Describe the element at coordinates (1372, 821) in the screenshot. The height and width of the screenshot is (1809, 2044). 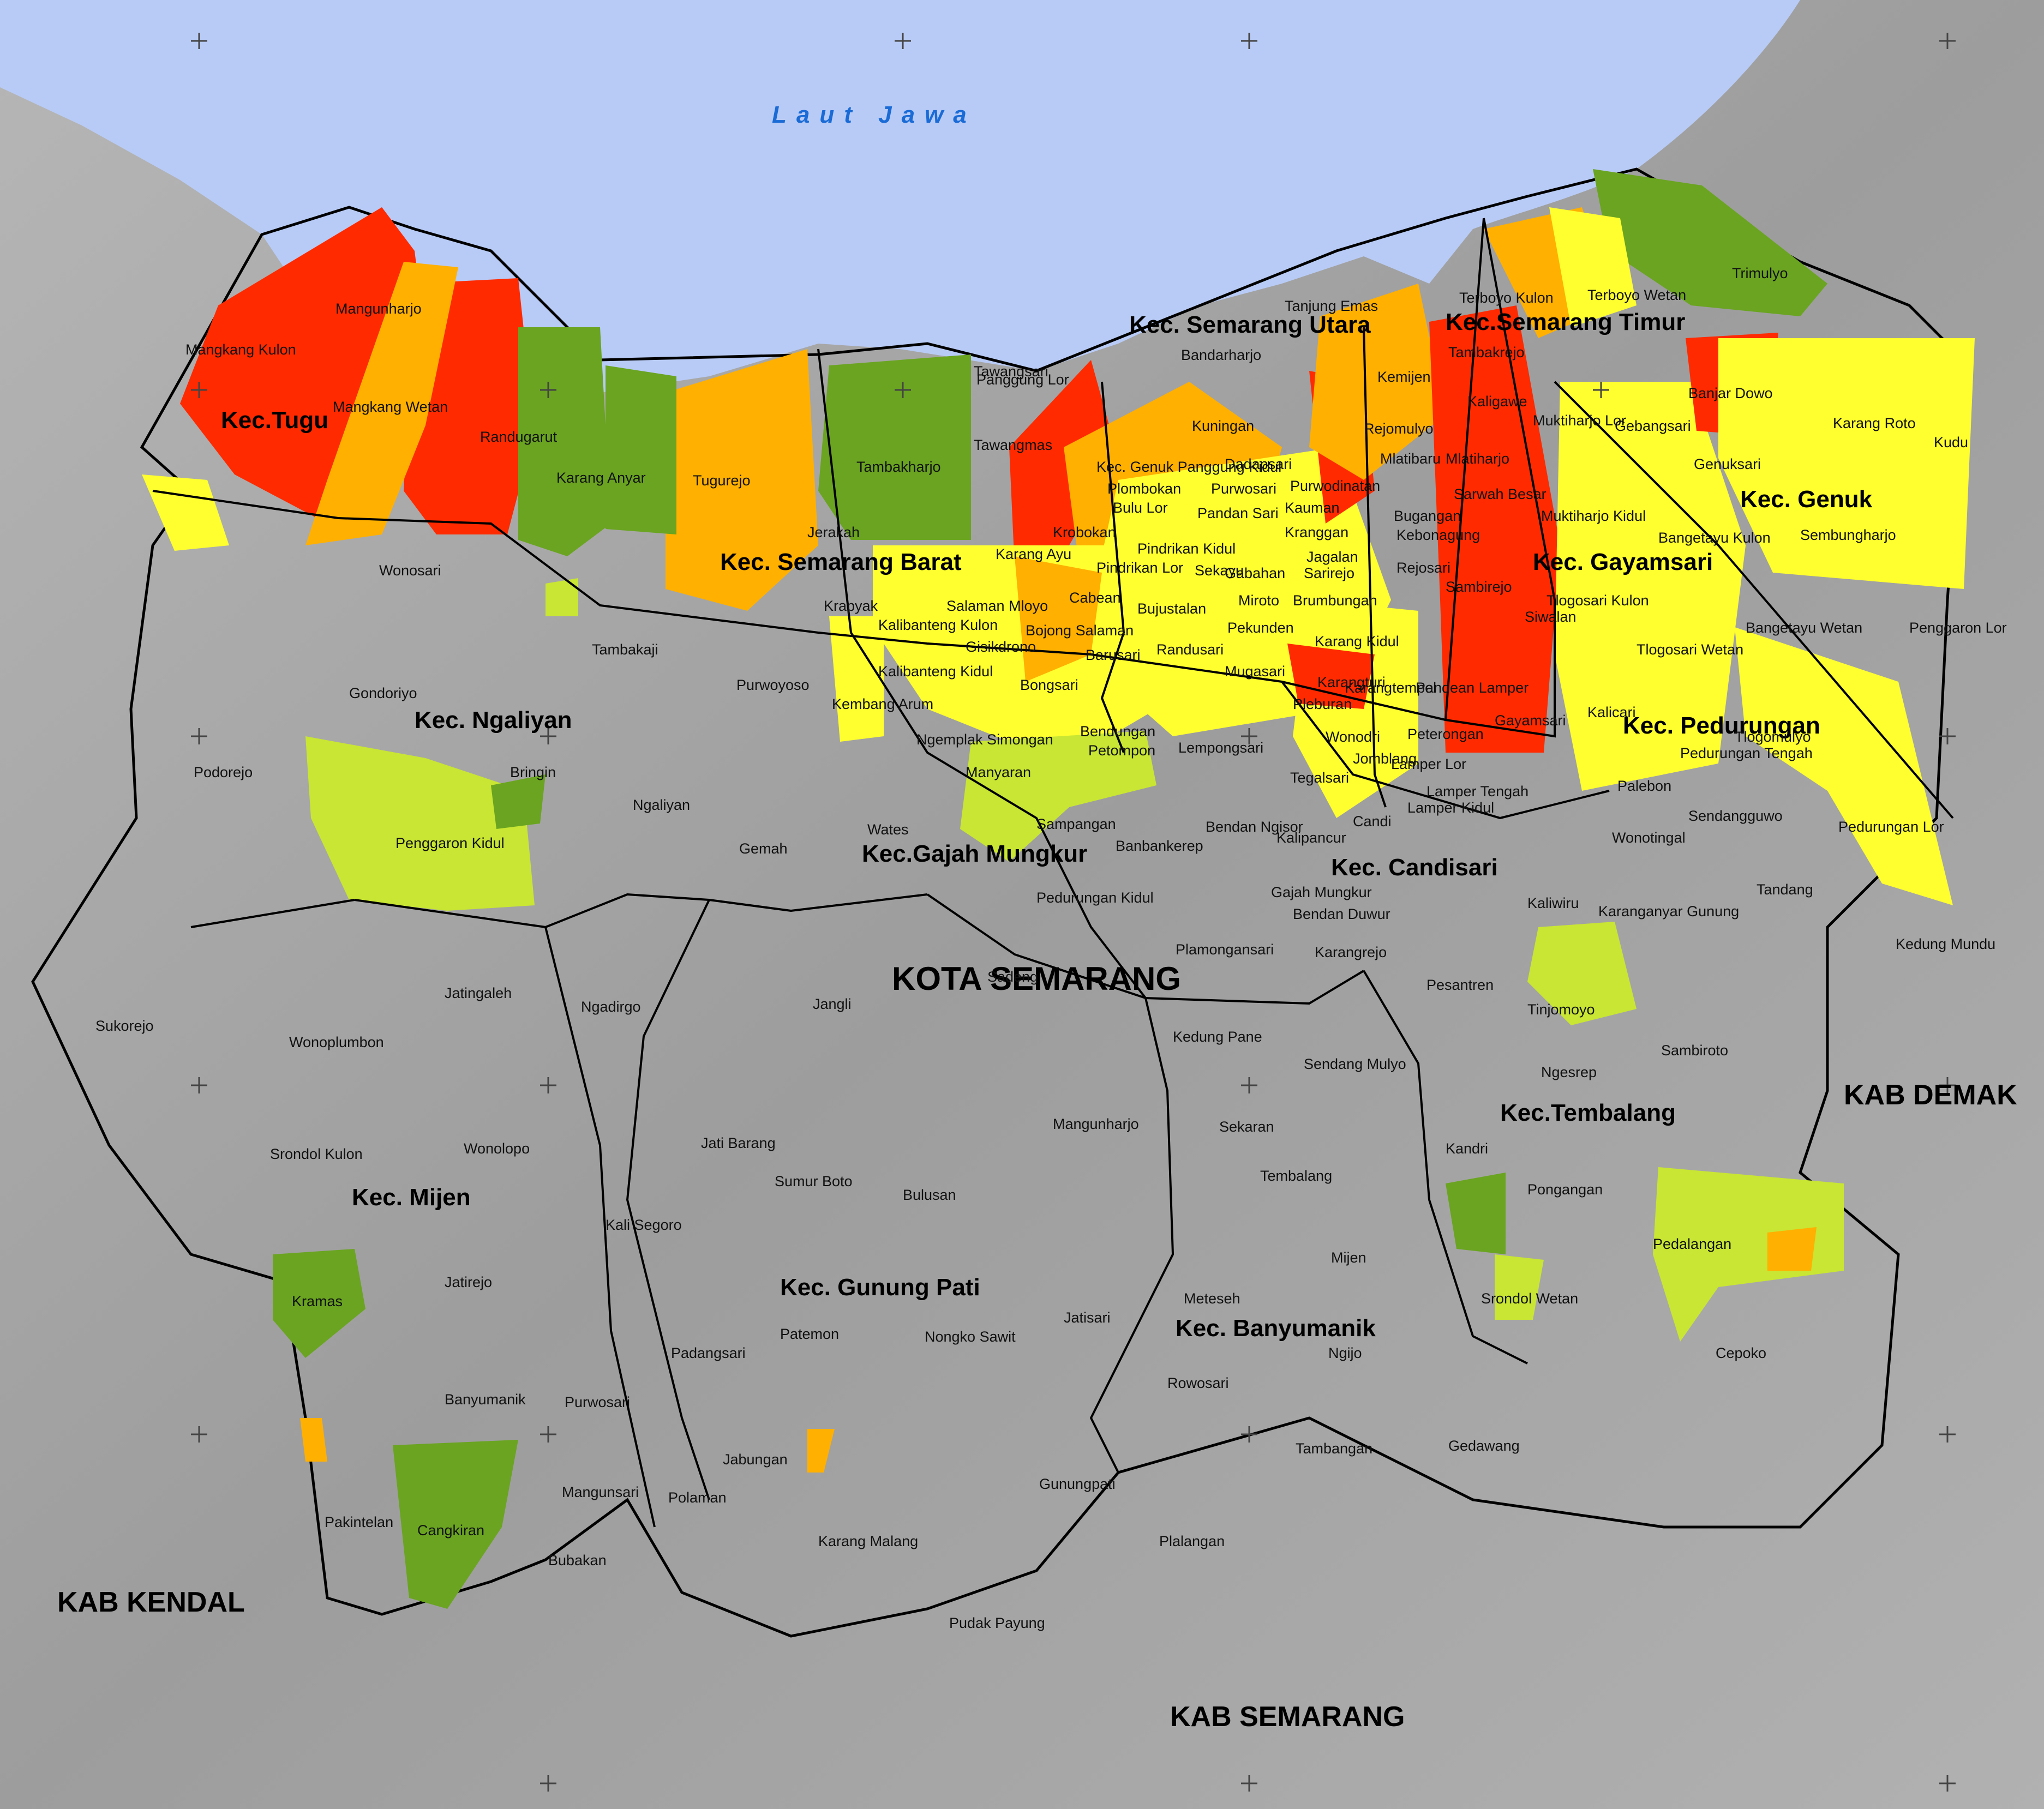
I see `village-label: Candi` at that location.